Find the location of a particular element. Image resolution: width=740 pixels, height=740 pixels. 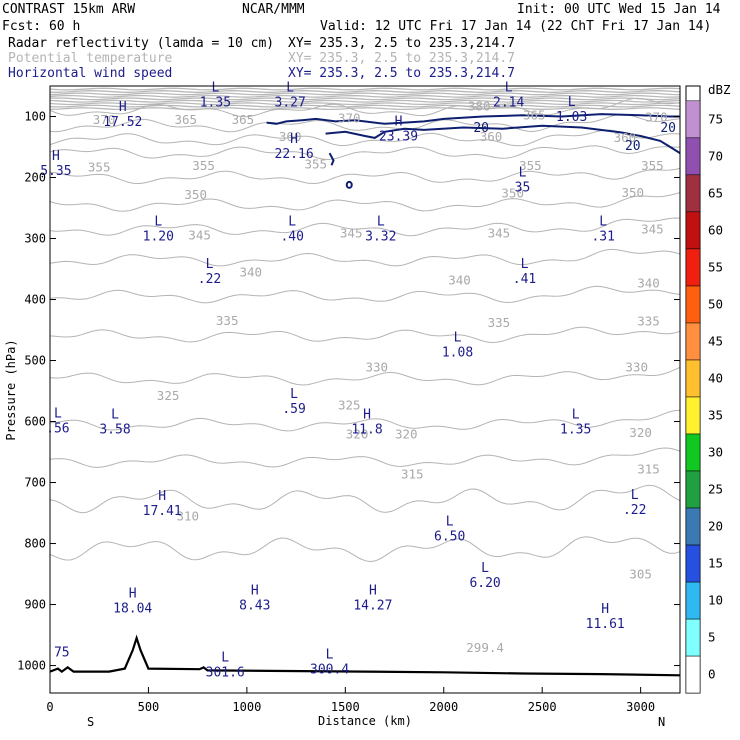

extremum-value: 17.41 is located at coordinates (162, 511).